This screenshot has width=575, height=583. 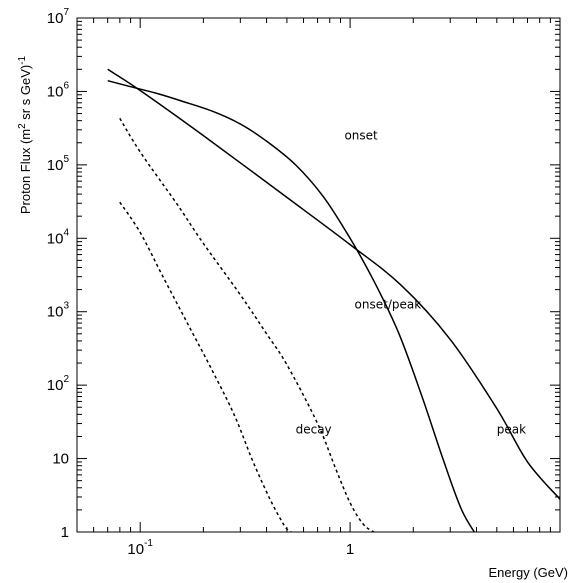 What do you see at coordinates (361, 136) in the screenshot?
I see `annotation-onset: onset` at bounding box center [361, 136].